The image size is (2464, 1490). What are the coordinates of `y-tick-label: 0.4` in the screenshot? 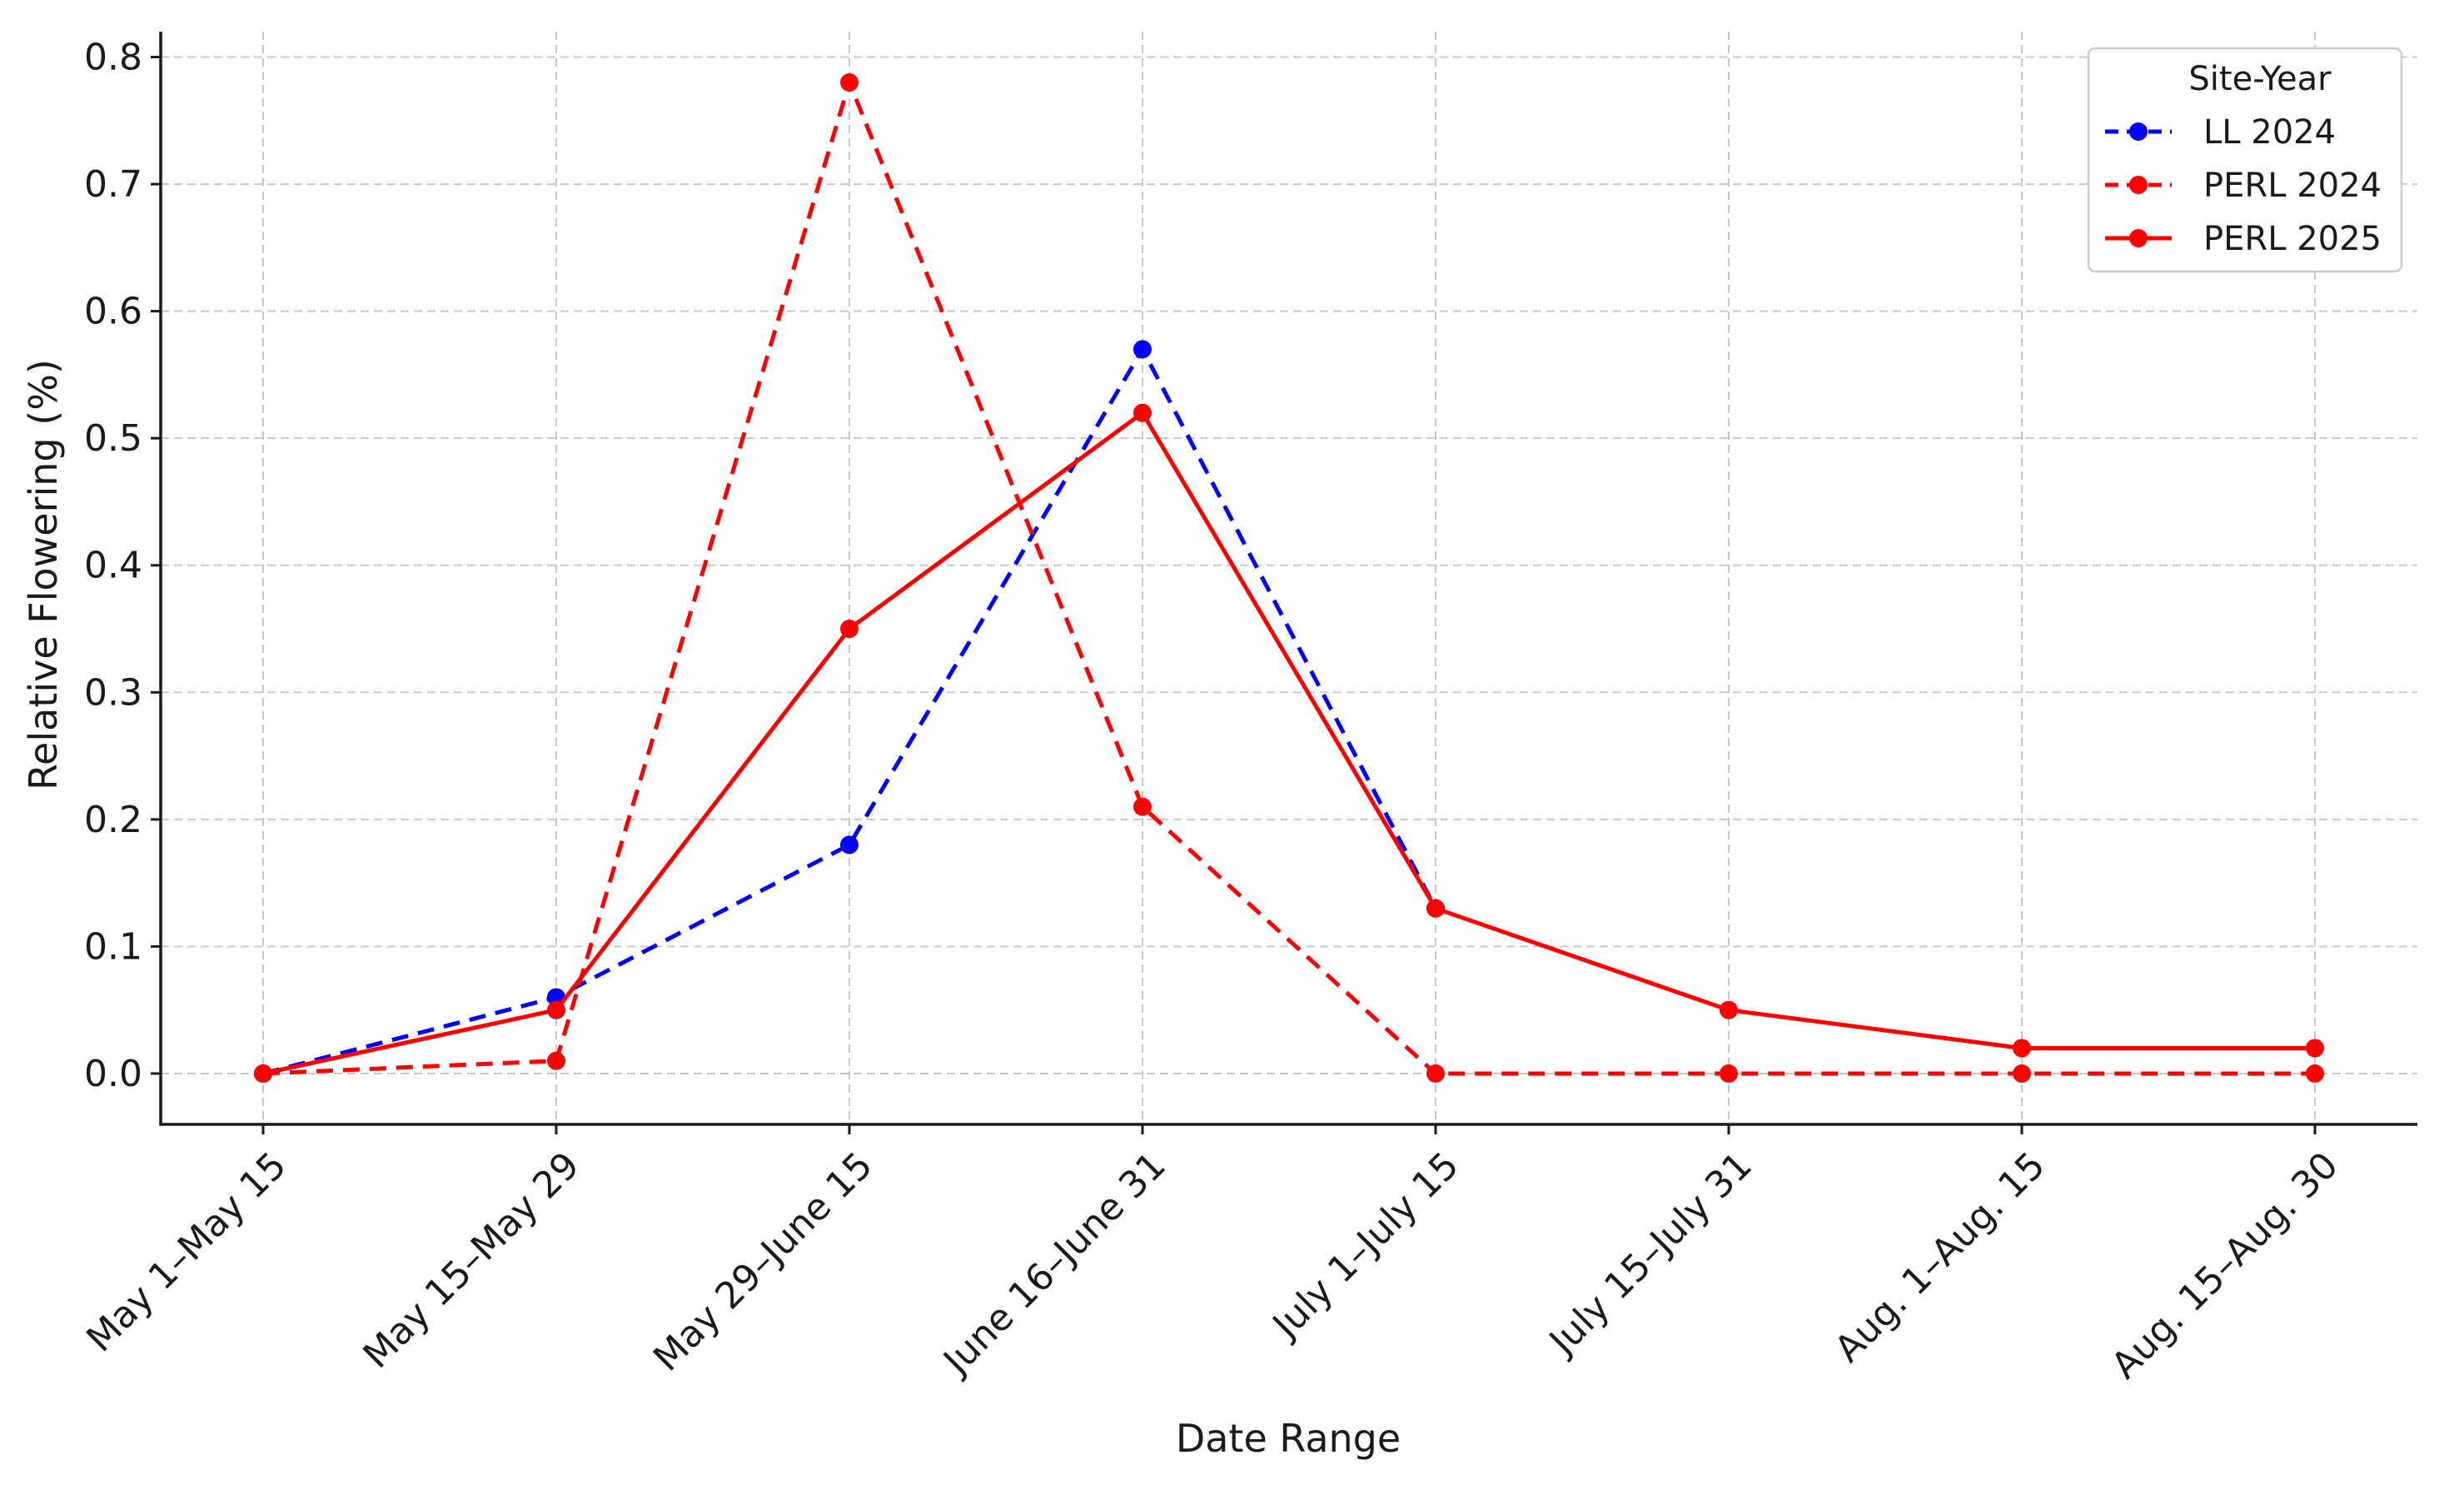 It's located at (113, 566).